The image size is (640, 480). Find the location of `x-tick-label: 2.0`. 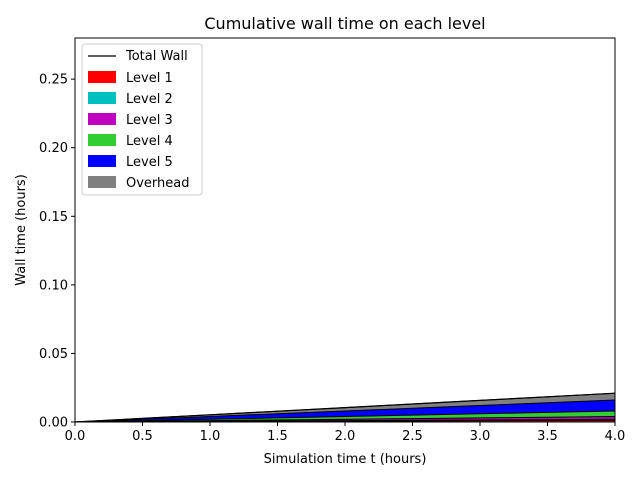

x-tick-label: 2.0 is located at coordinates (345, 436).